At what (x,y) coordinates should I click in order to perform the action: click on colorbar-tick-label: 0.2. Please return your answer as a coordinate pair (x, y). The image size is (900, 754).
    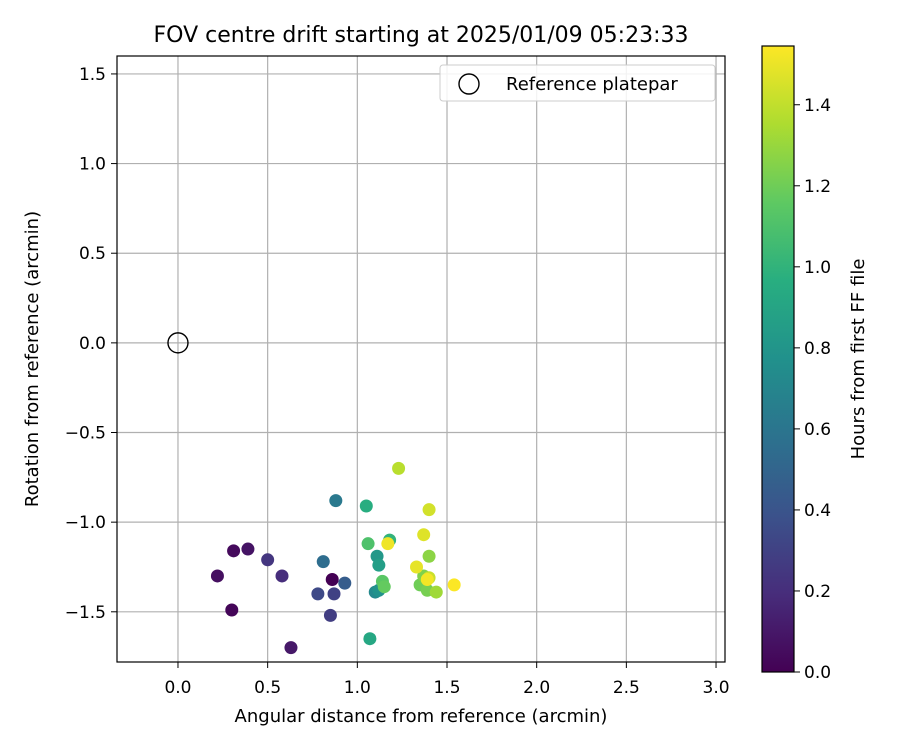
    Looking at the image, I should click on (817, 592).